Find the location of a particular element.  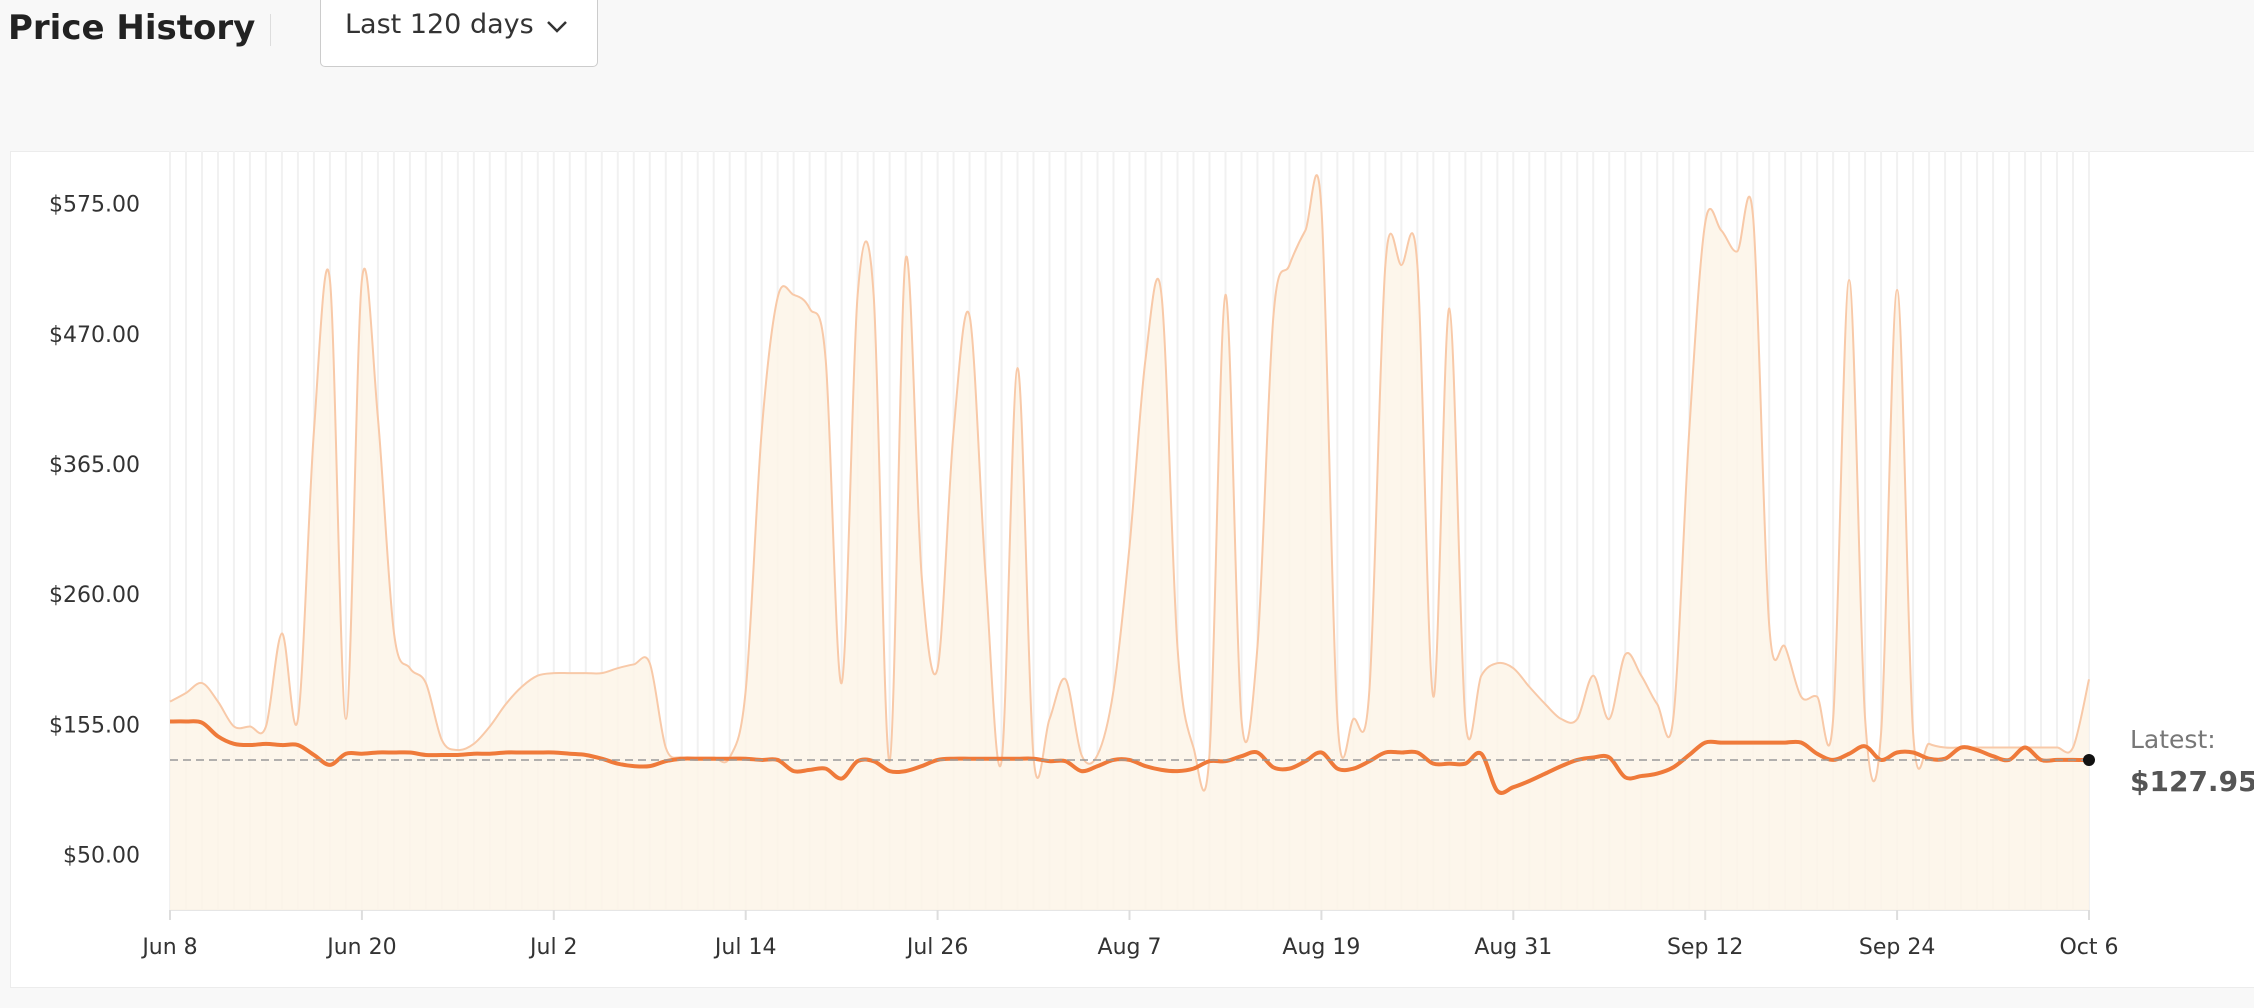

x-tick-label: Jun 20 is located at coordinates (360, 947).